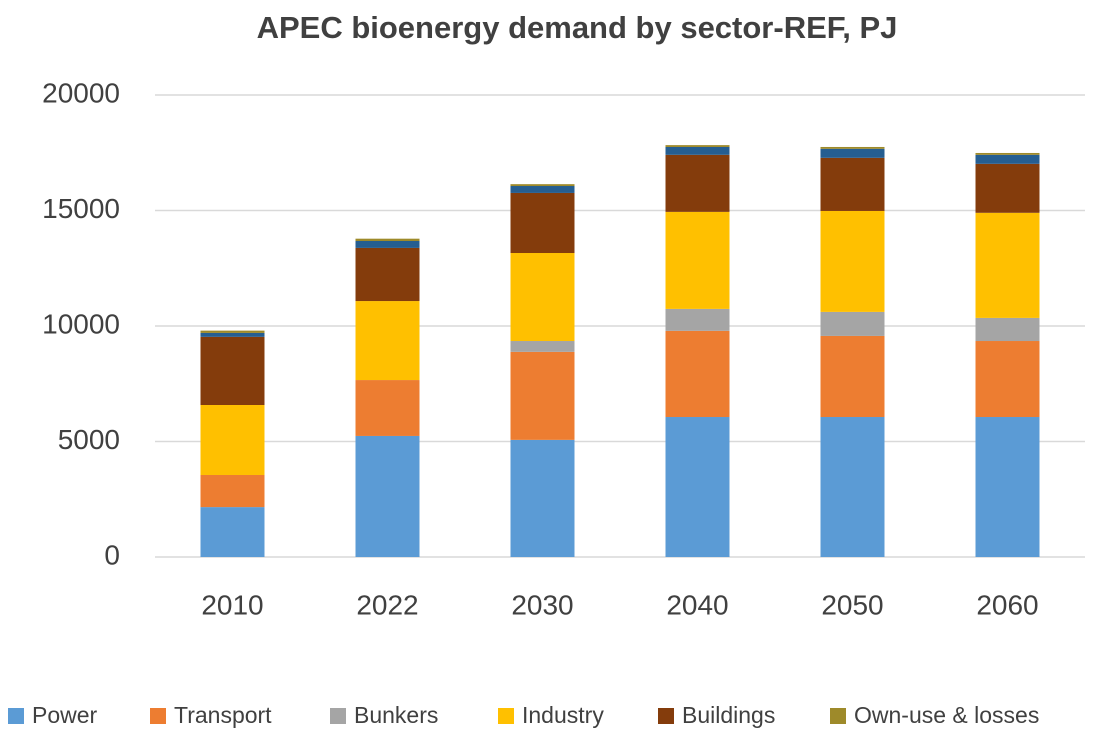 Image resolution: width=1095 pixels, height=733 pixels. Describe the element at coordinates (946, 715) in the screenshot. I see `legend-label: Own-use & losses` at that location.